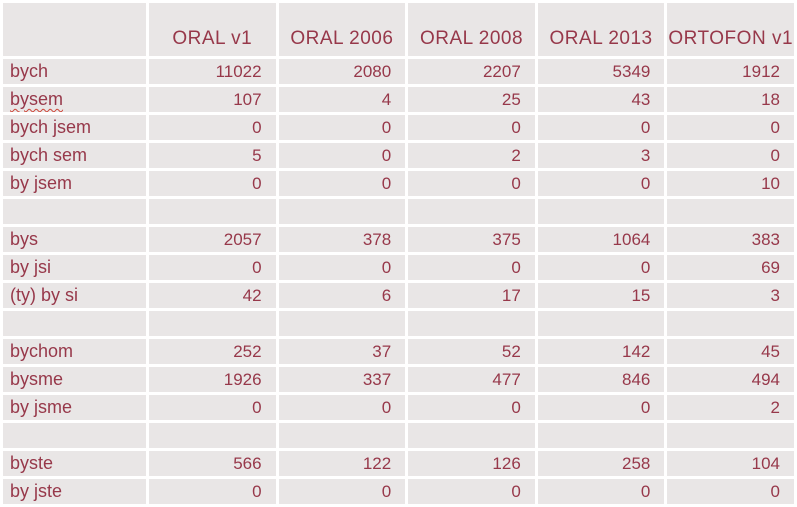 This screenshot has height=507, width=797. What do you see at coordinates (730, 71) in the screenshot?
I see `value-cell: 1912` at bounding box center [730, 71].